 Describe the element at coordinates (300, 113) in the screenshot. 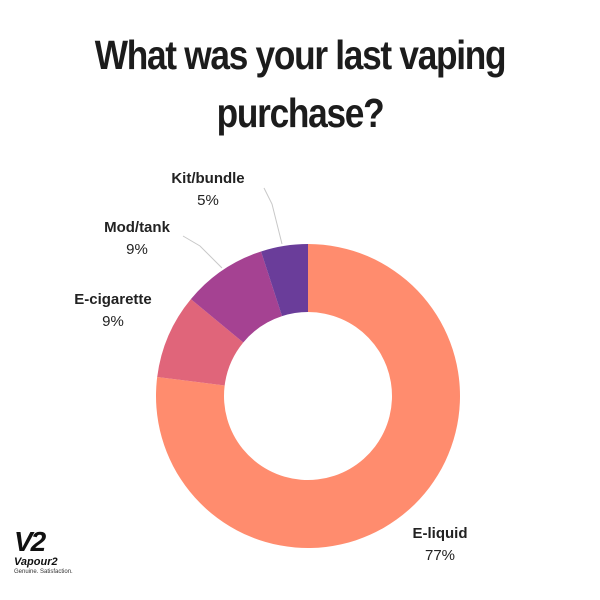

I see `chart-title-line-2: purchase?` at that location.